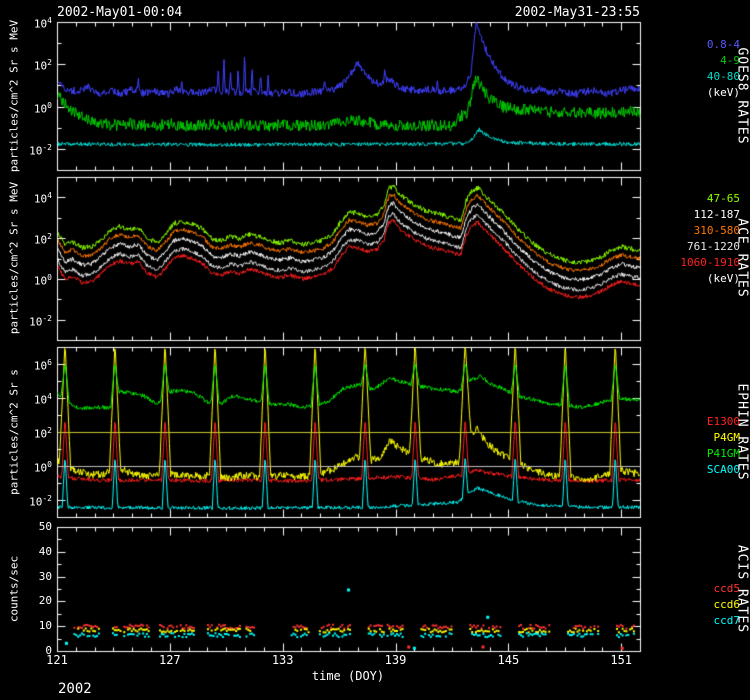 Image resolution: width=750 pixels, height=700 pixels. What do you see at coordinates (120, 12) in the screenshot?
I see `start-timestamp: 2002-May01-00:04` at bounding box center [120, 12].